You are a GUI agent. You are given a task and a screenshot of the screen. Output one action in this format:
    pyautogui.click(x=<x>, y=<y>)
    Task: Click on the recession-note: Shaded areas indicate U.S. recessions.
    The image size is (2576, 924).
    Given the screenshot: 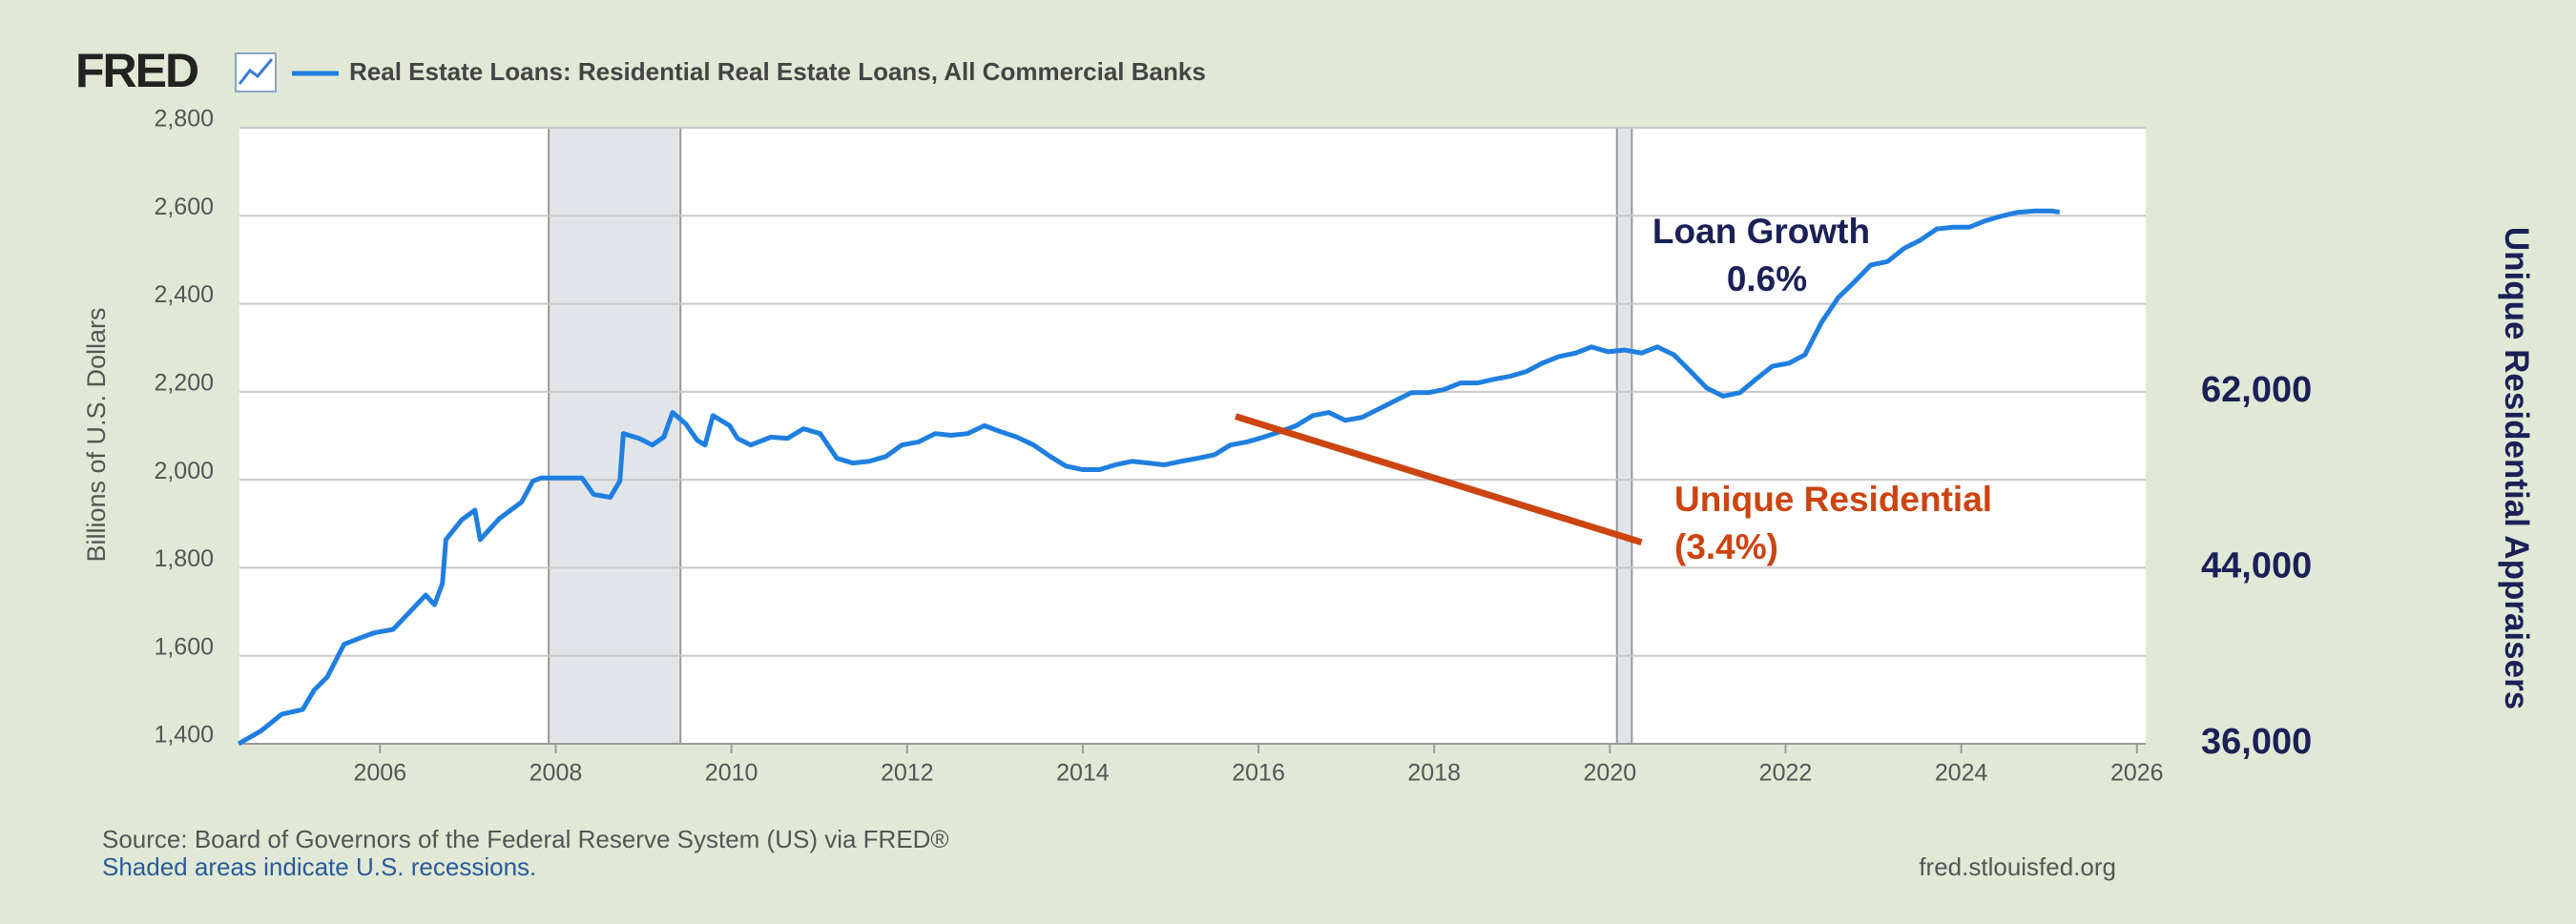 What is the action you would take?
    pyautogui.click(x=319, y=866)
    